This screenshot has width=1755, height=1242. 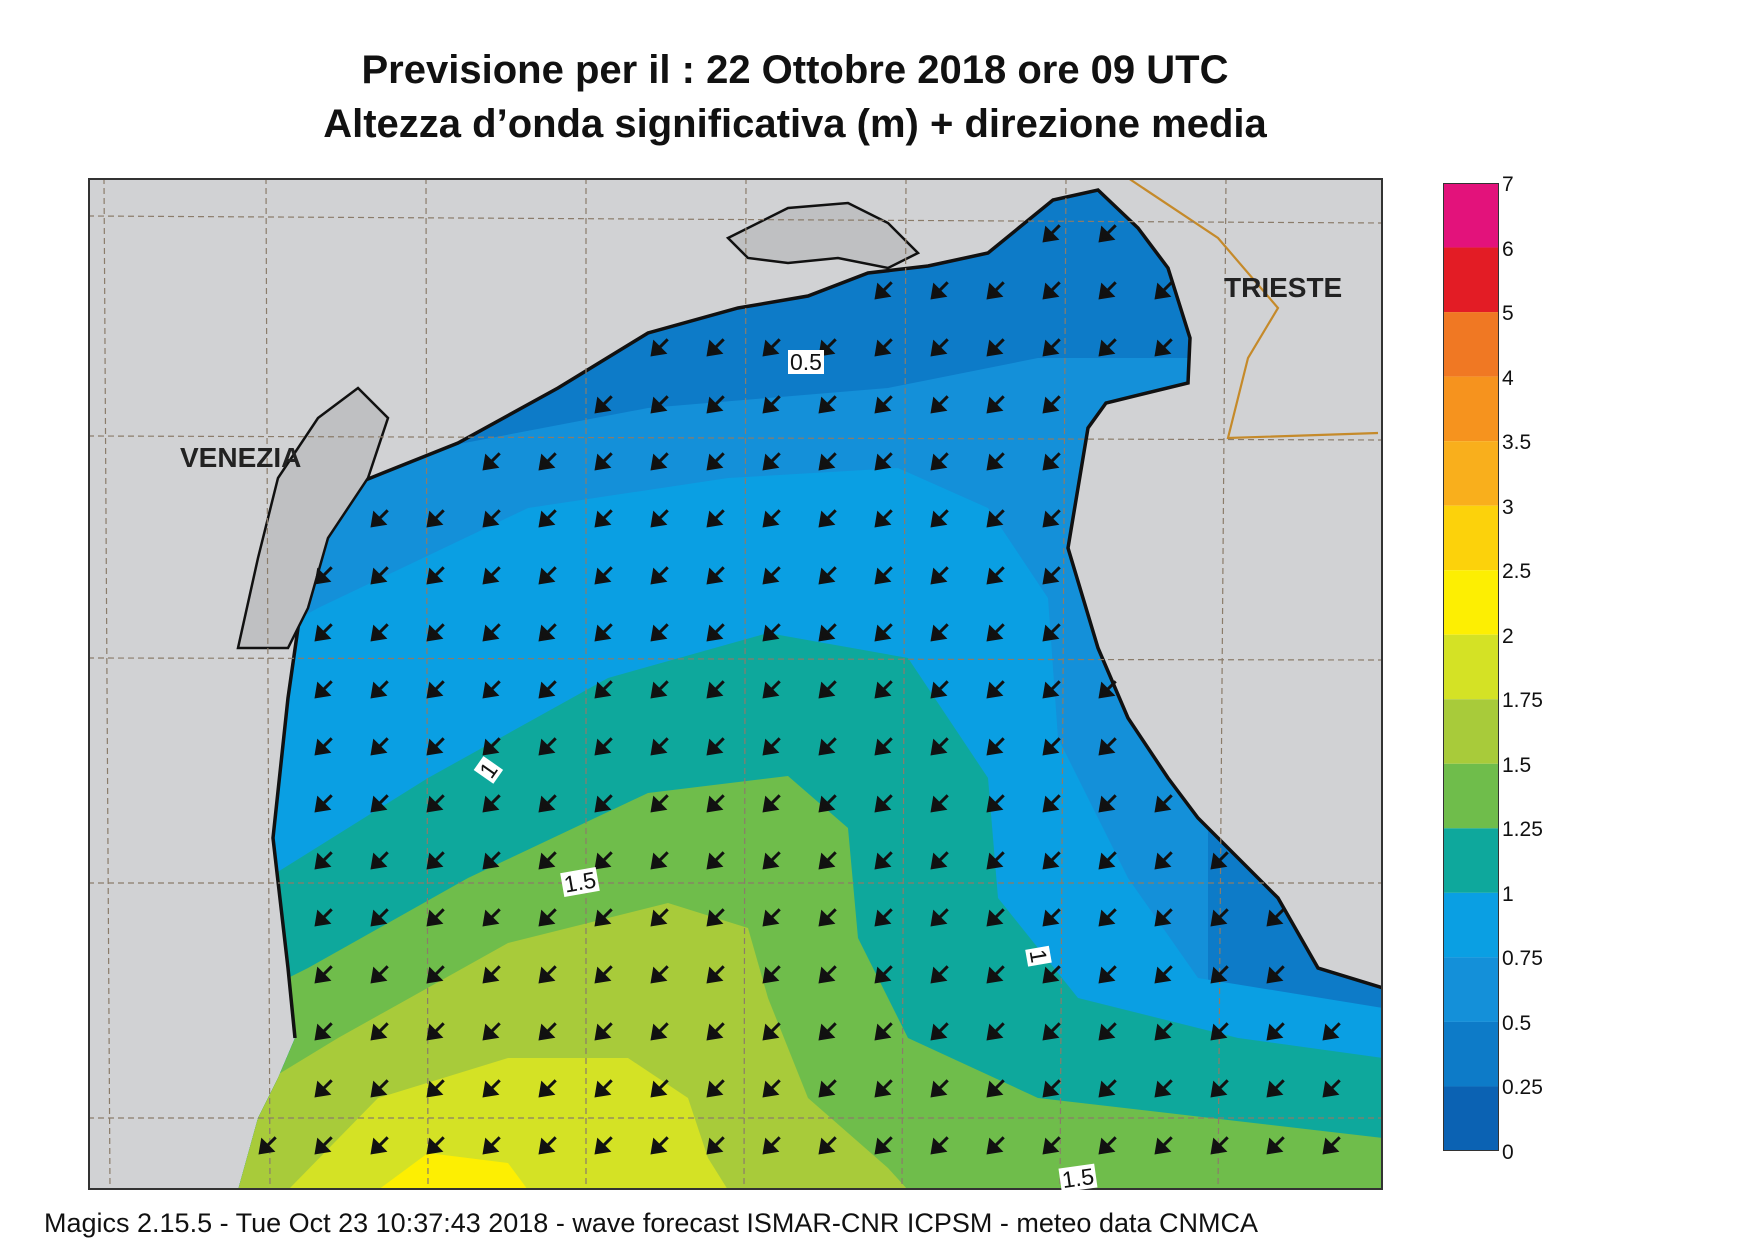 What do you see at coordinates (1517, 1023) in the screenshot?
I see `colorbar-tick-label: 0.5` at bounding box center [1517, 1023].